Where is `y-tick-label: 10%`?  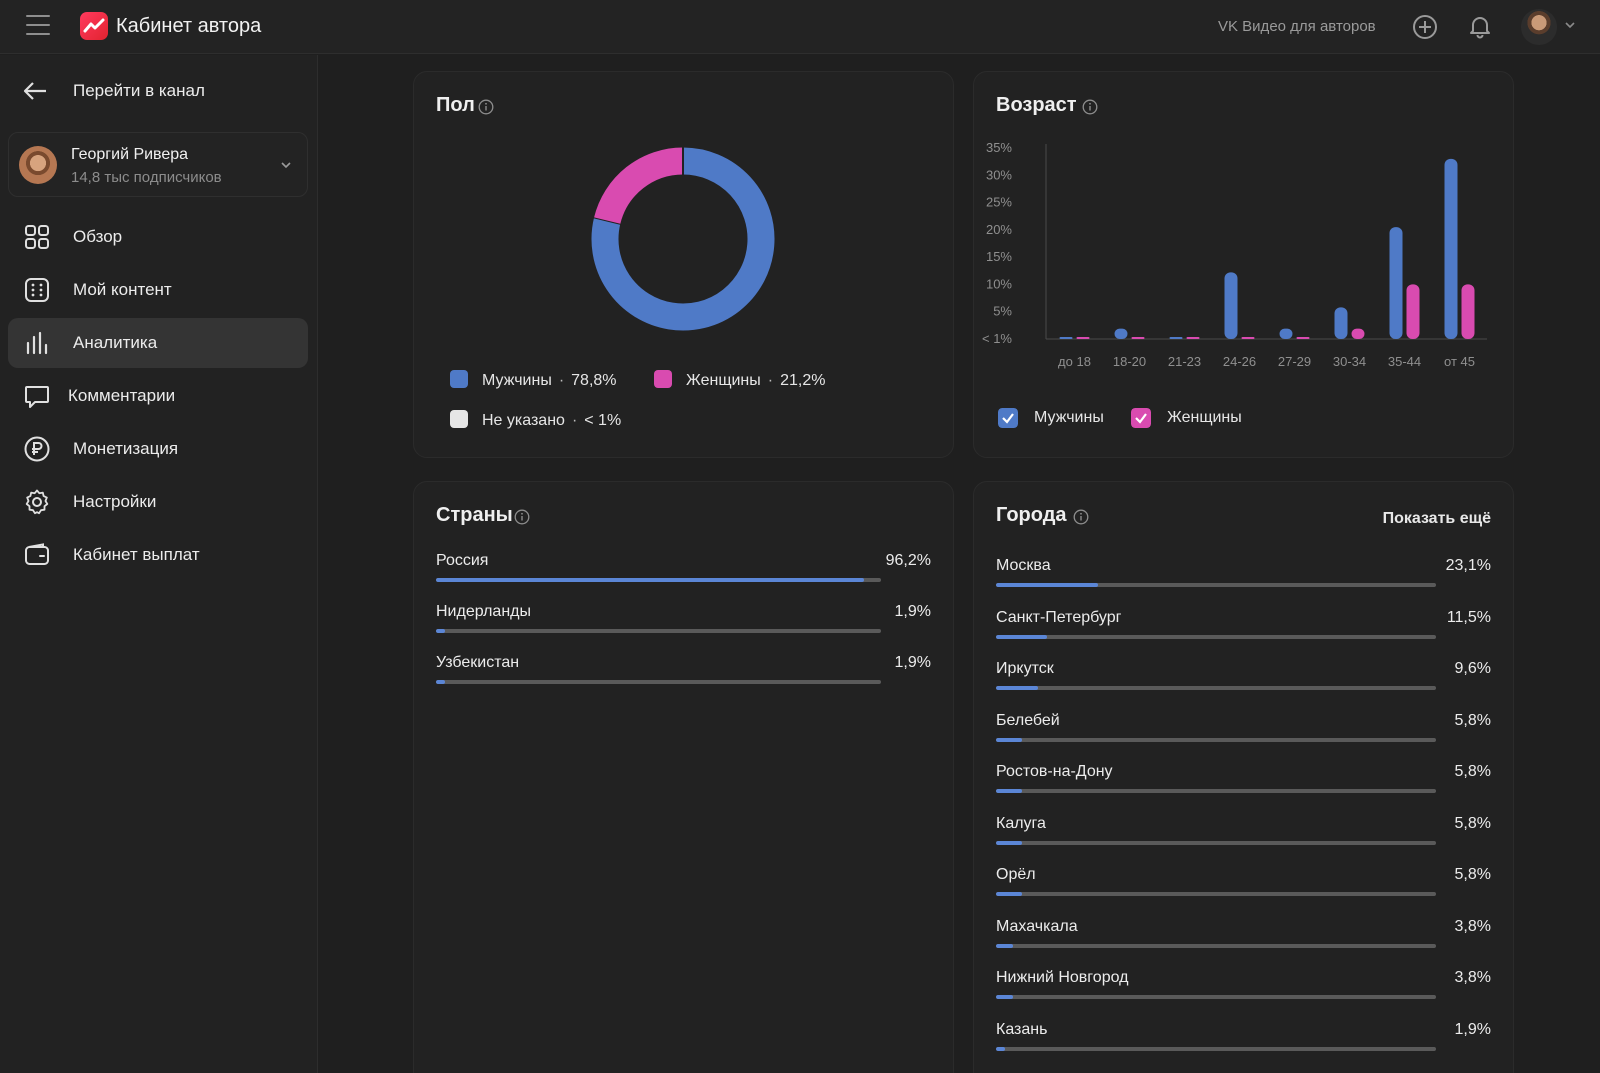
y-tick-label: 10% is located at coordinates (999, 283).